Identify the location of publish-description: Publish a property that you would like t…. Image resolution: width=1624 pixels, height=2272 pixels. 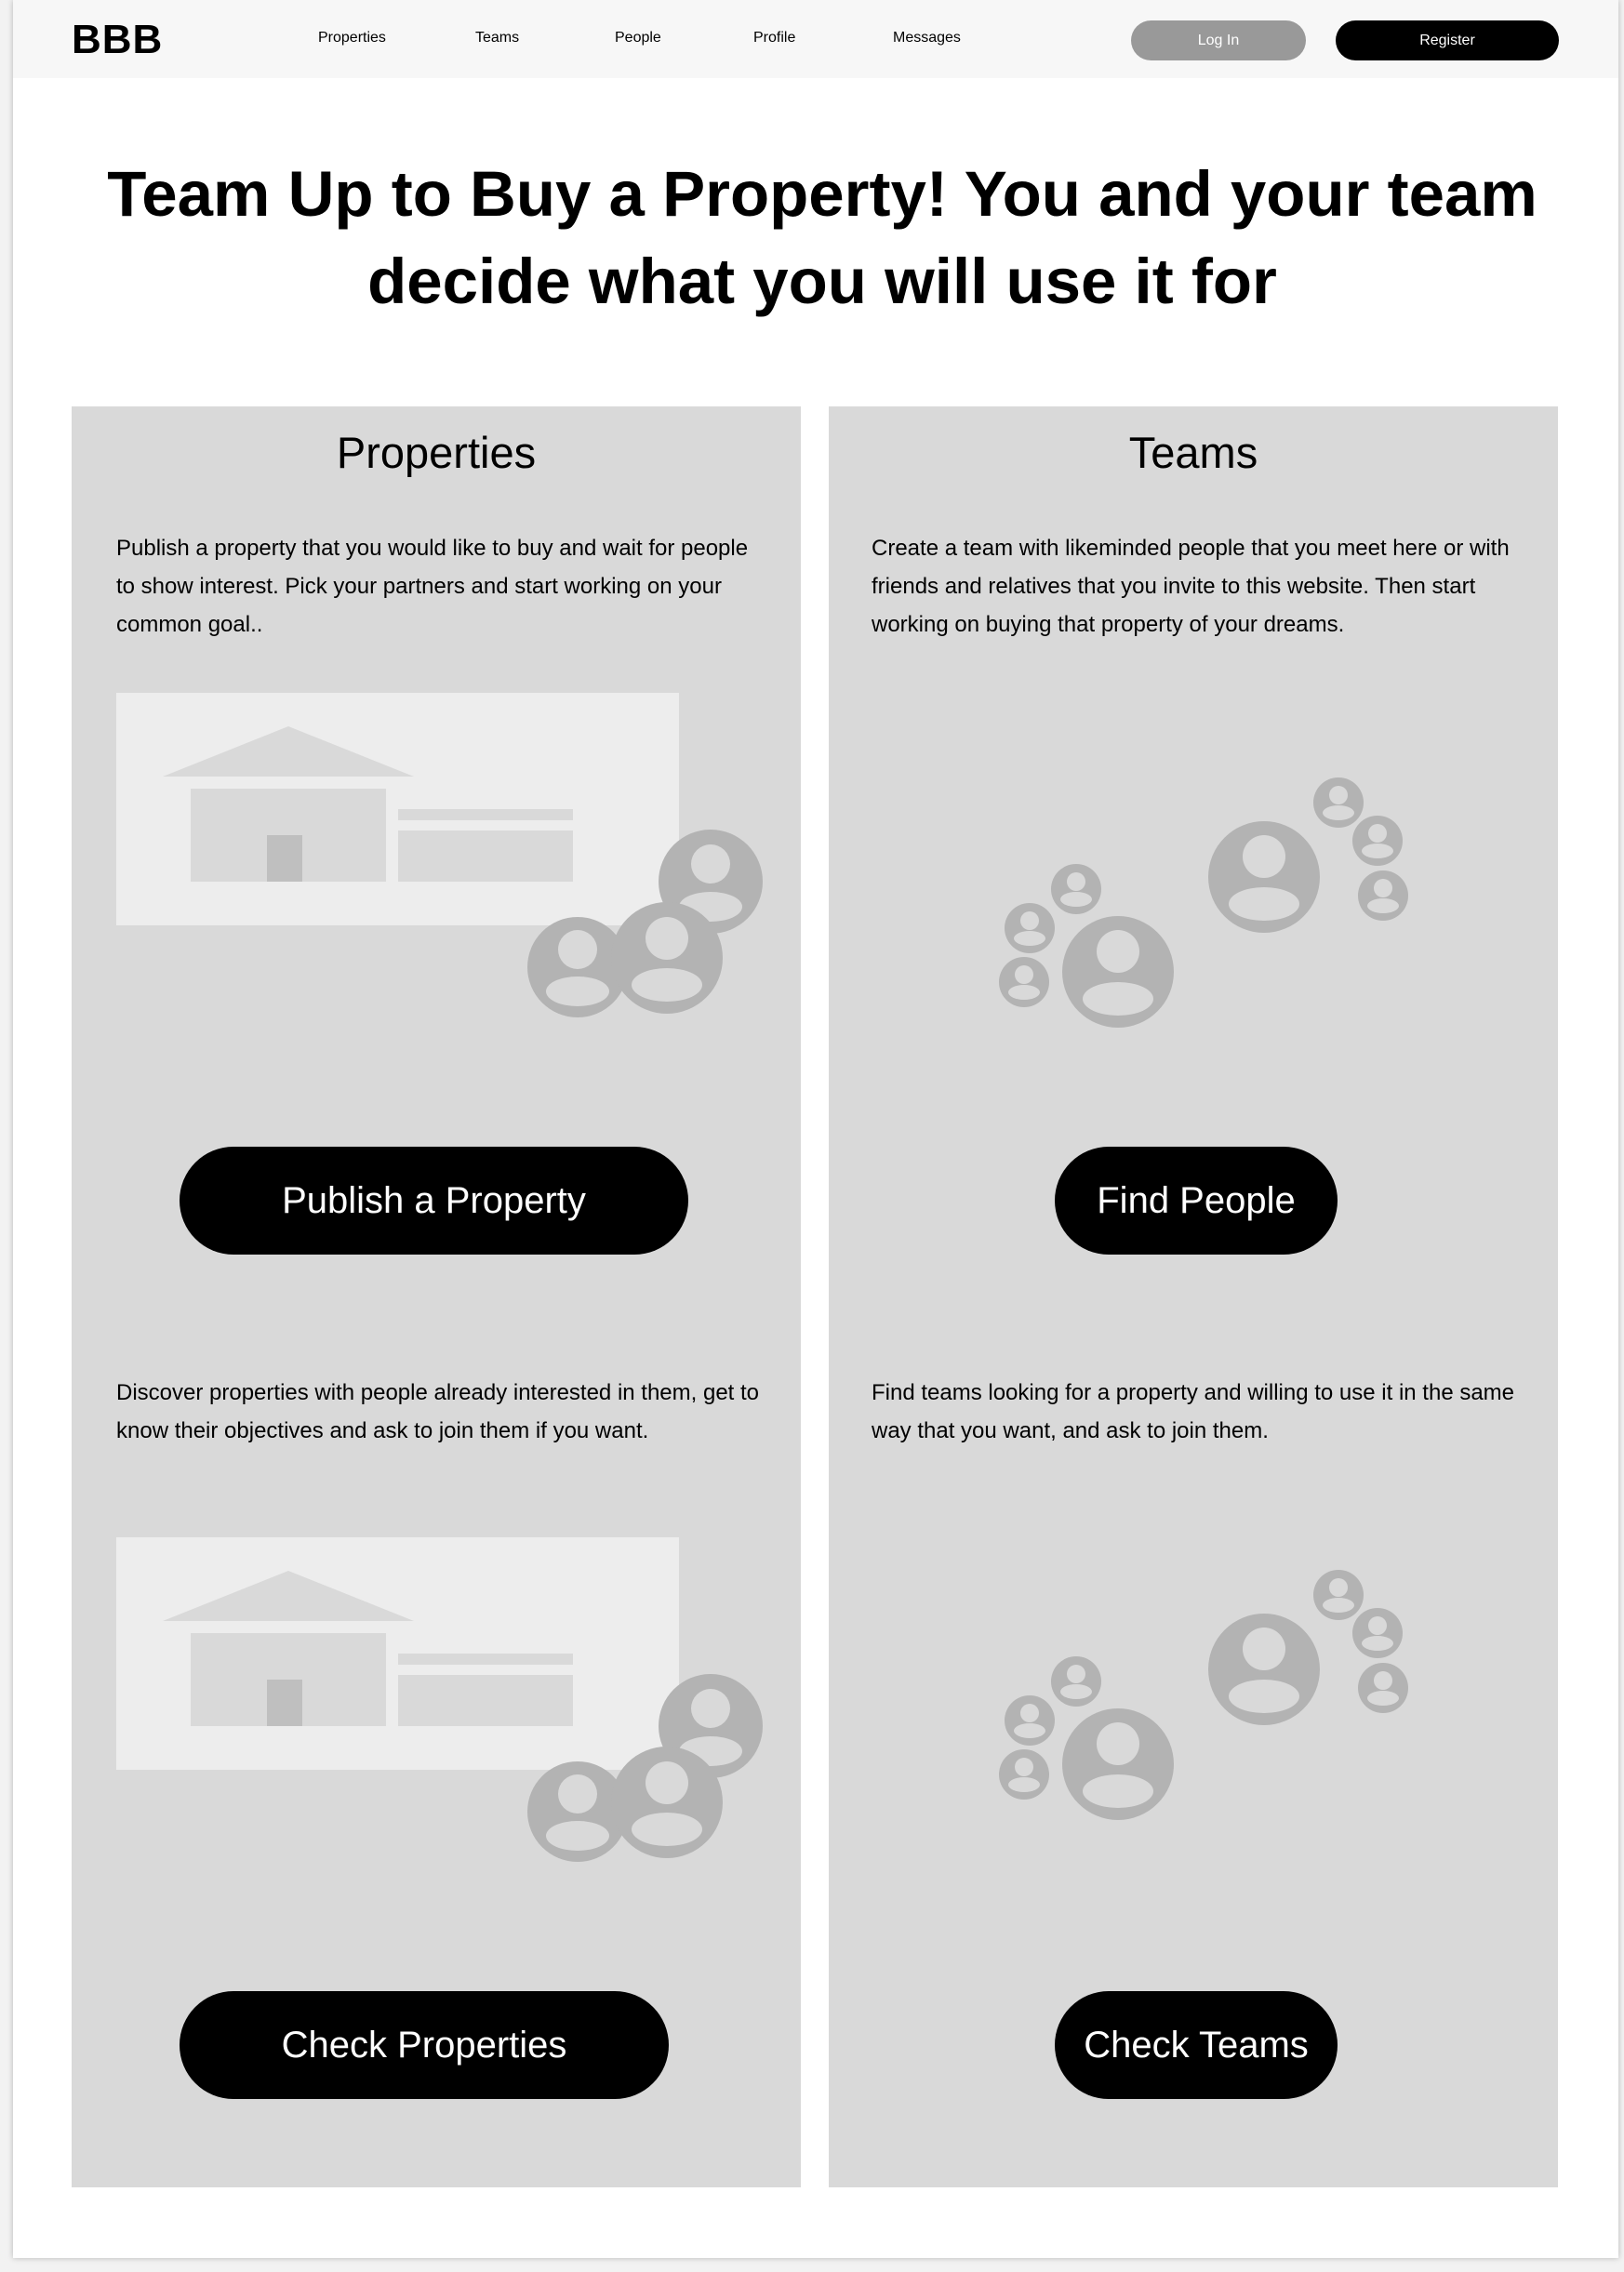
(433, 586).